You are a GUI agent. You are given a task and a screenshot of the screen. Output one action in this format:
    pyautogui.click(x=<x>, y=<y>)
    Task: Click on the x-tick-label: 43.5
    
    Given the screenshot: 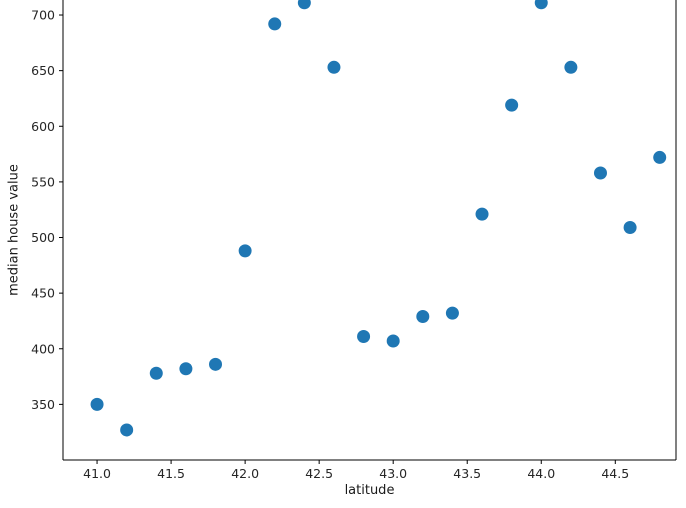 What is the action you would take?
    pyautogui.click(x=467, y=473)
    